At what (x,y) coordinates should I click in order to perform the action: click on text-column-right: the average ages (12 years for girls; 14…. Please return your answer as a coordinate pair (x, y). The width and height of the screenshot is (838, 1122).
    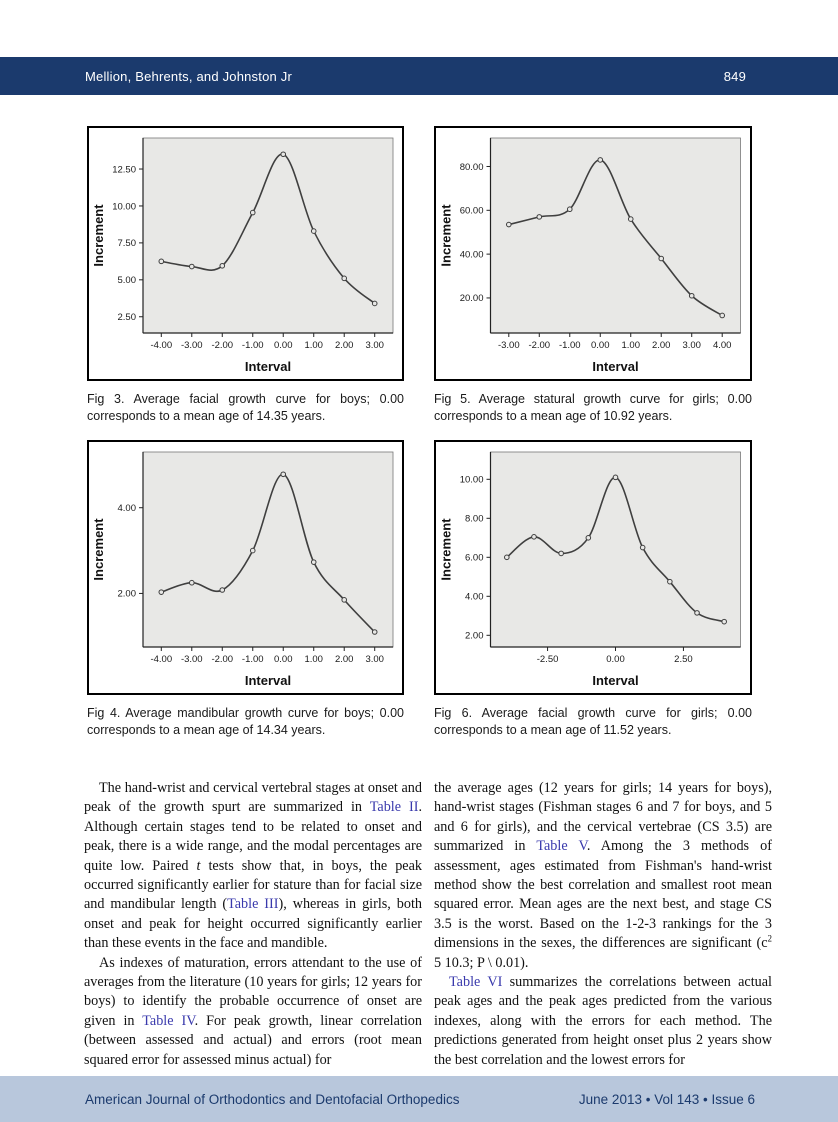
    Looking at the image, I should click on (603, 924).